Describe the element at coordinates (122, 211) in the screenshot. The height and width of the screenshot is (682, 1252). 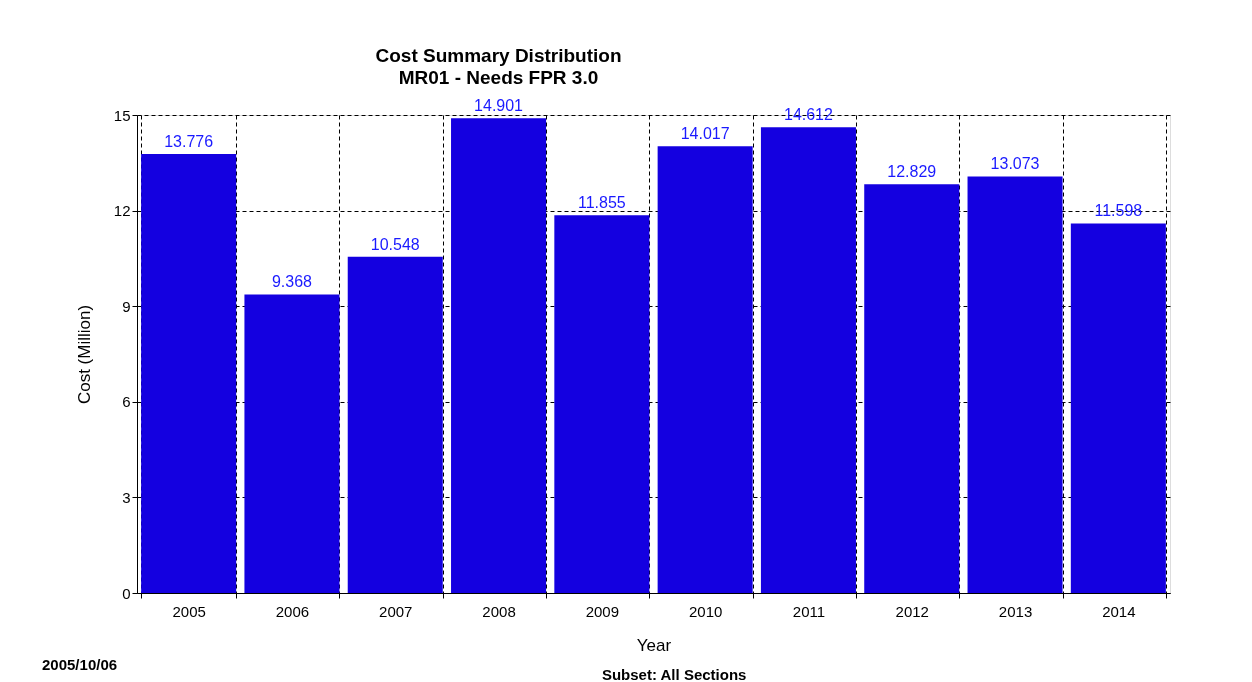
I see `y-tick-label: 12` at that location.